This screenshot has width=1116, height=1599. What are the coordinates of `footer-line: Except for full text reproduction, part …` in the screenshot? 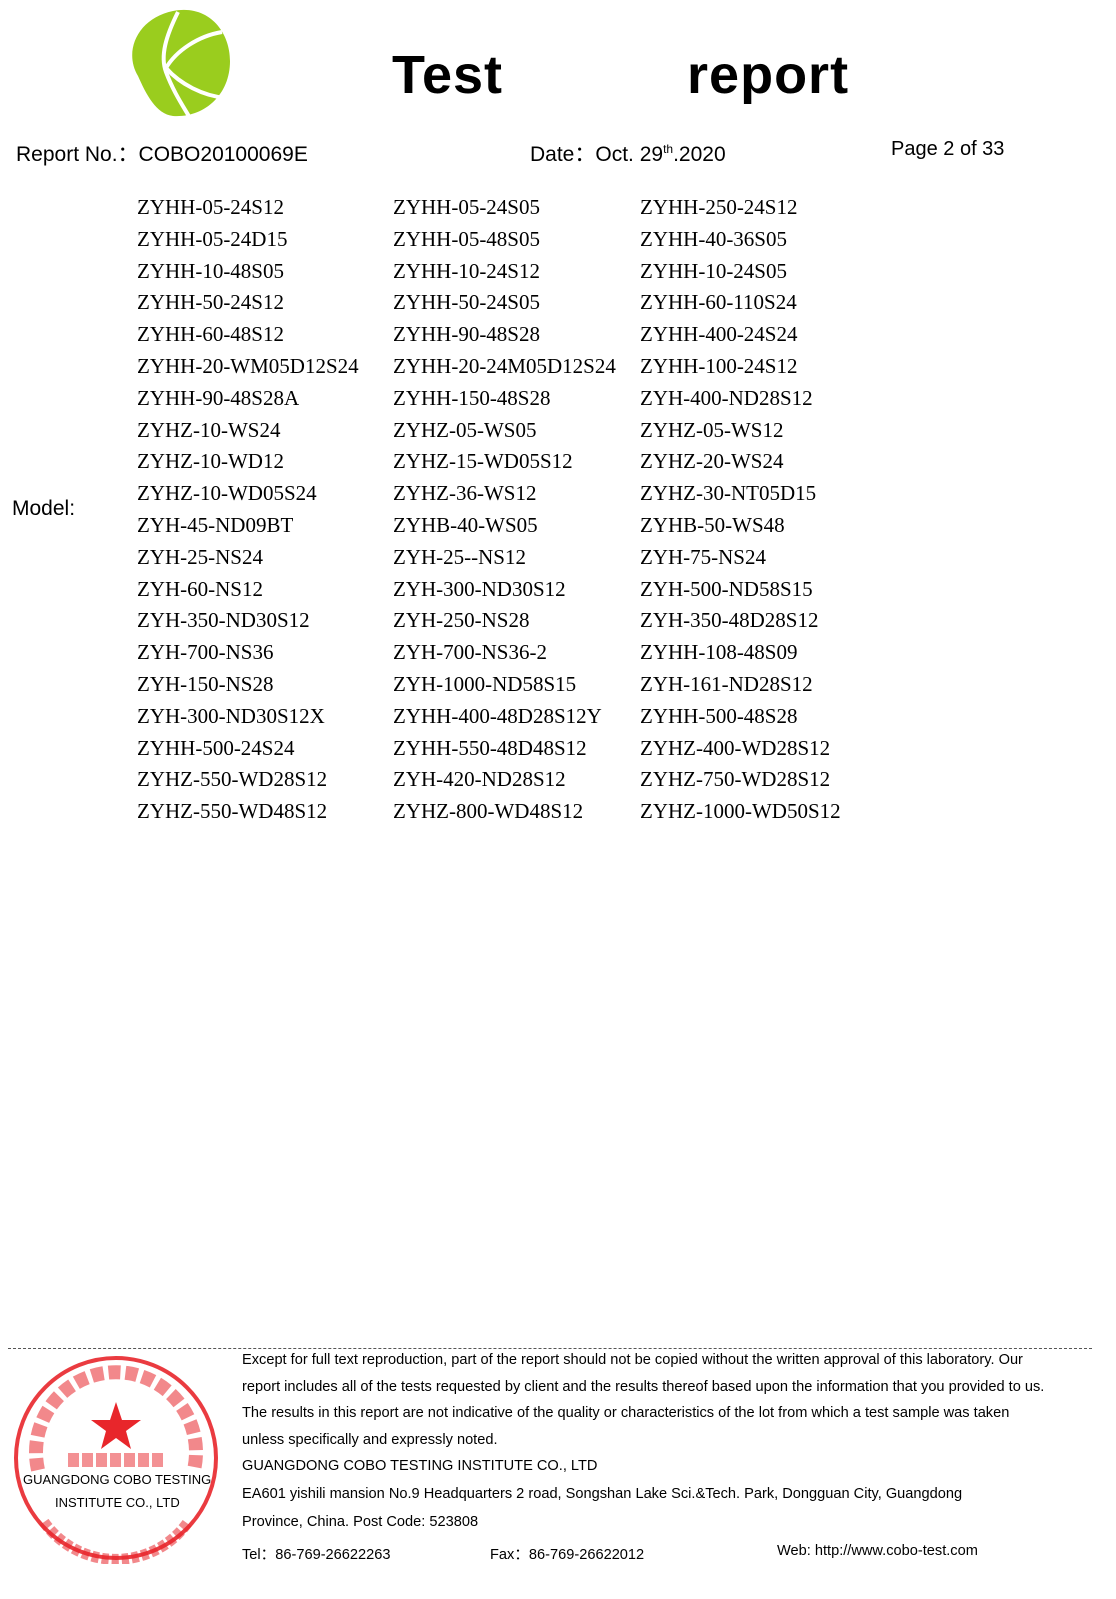 It's located at (632, 1360).